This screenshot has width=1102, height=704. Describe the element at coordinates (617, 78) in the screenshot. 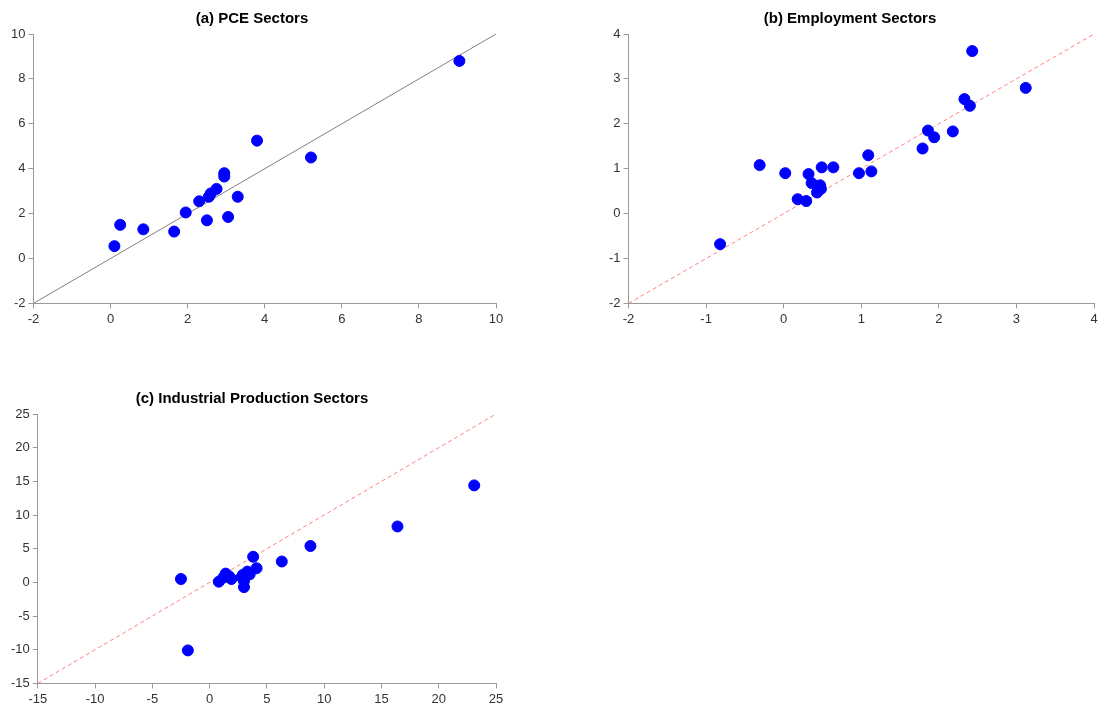

I see `y-tick-label: 3` at that location.